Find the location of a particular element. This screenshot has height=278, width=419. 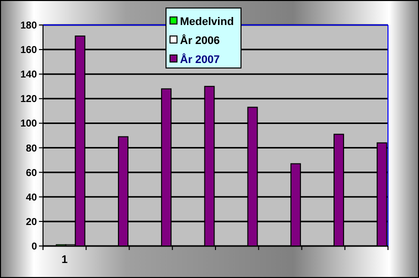

y-tick-label: 0 is located at coordinates (34, 247).